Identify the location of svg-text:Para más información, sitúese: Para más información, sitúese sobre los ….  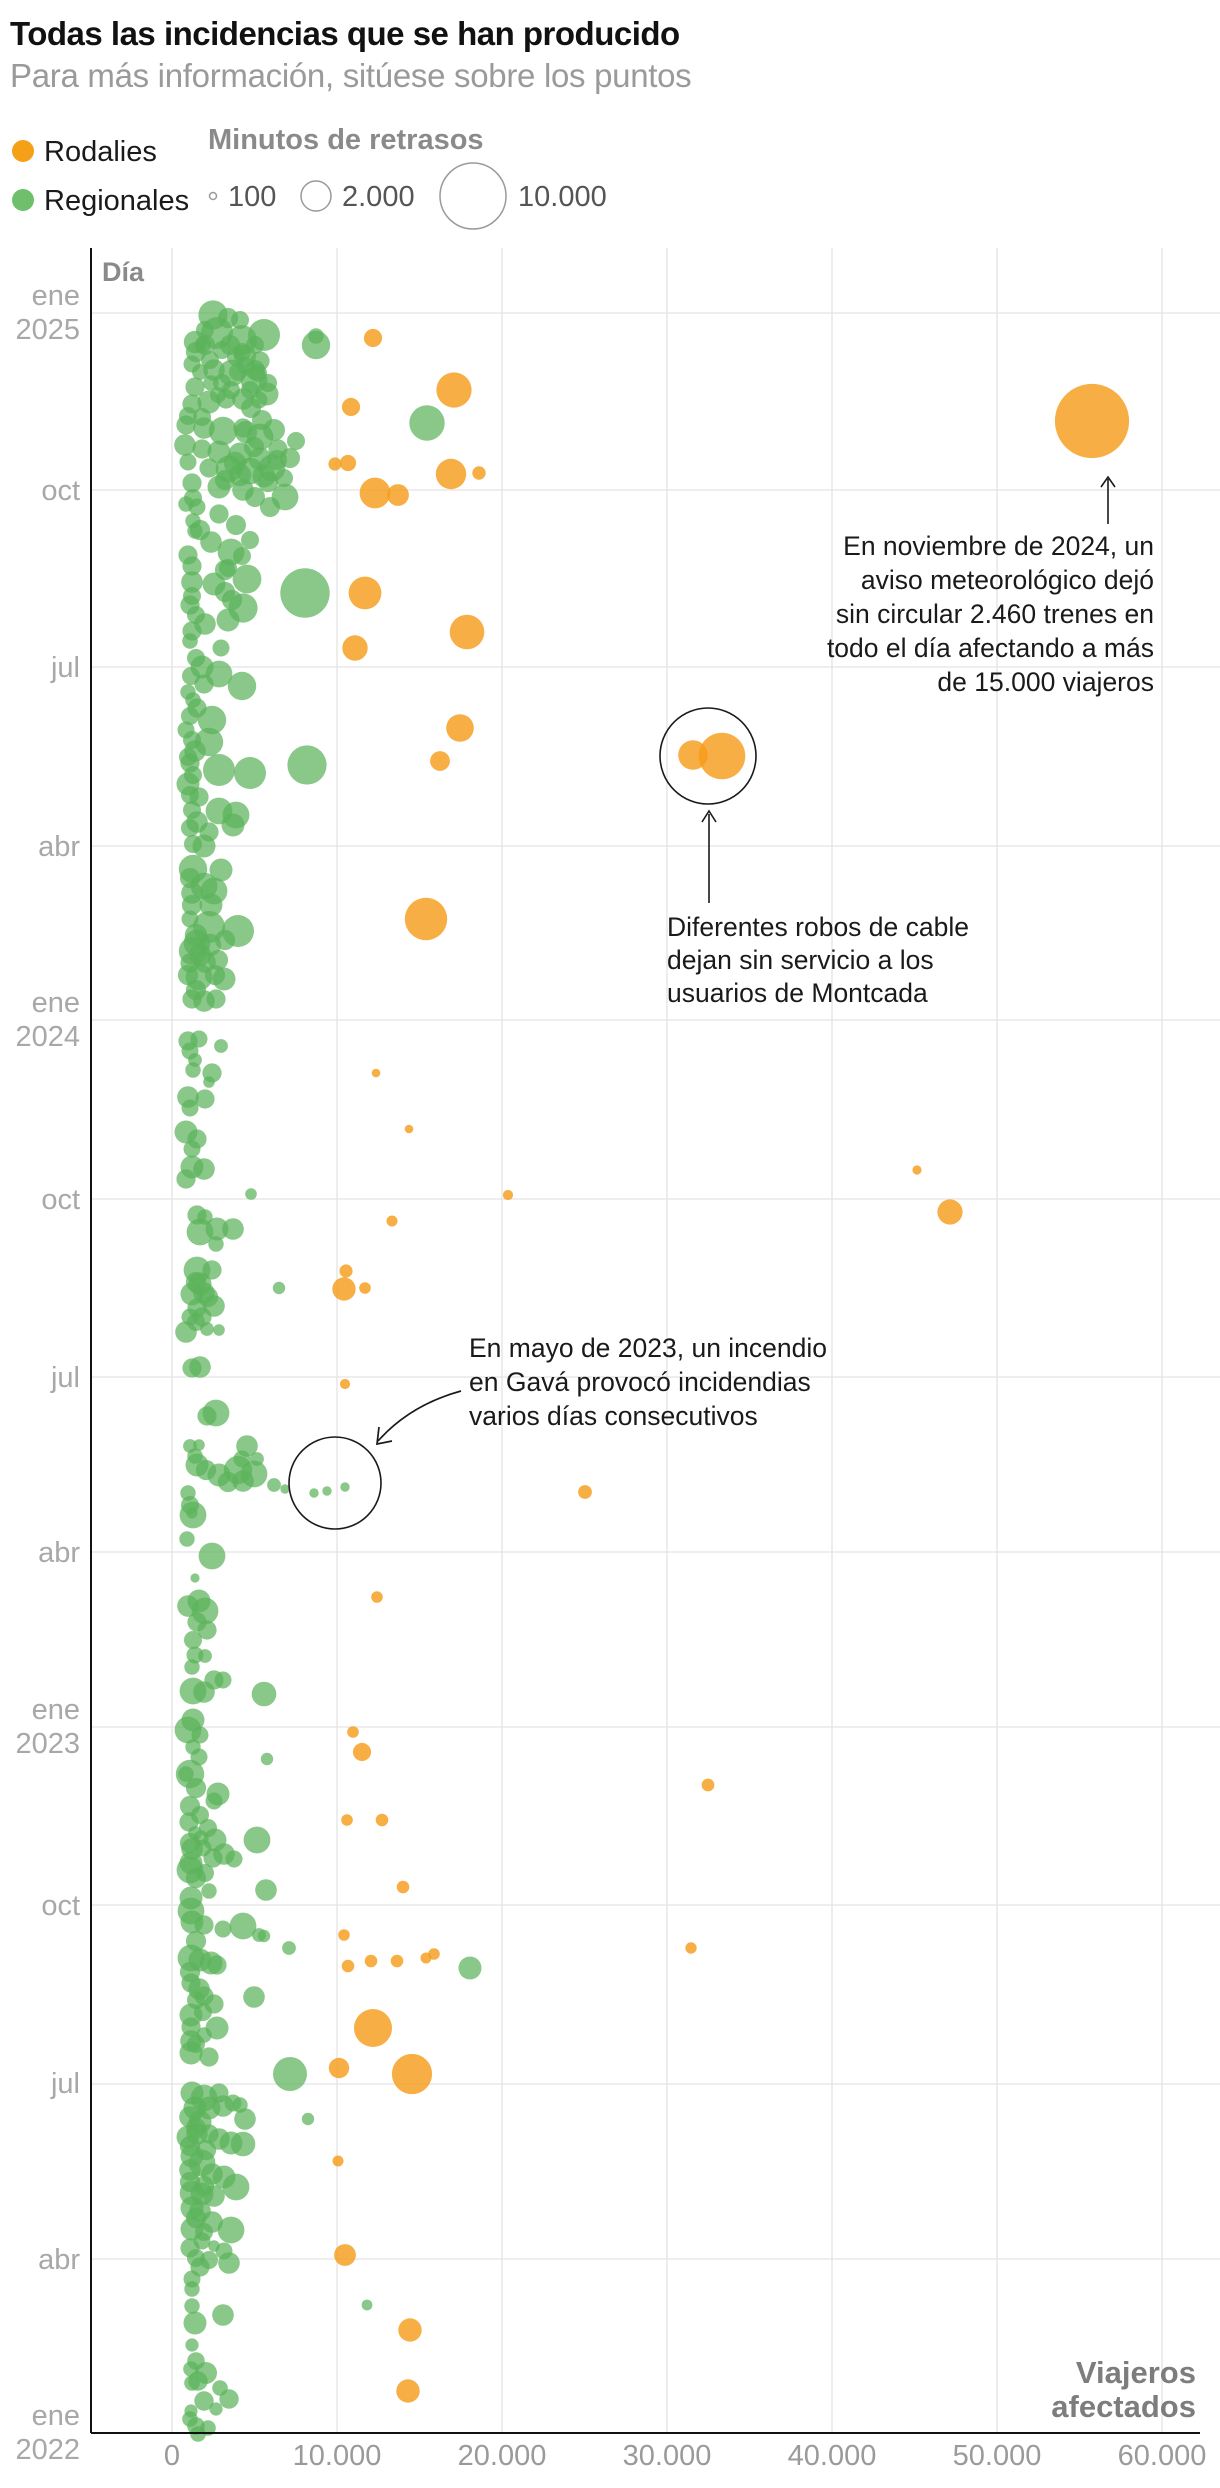
(350, 75).